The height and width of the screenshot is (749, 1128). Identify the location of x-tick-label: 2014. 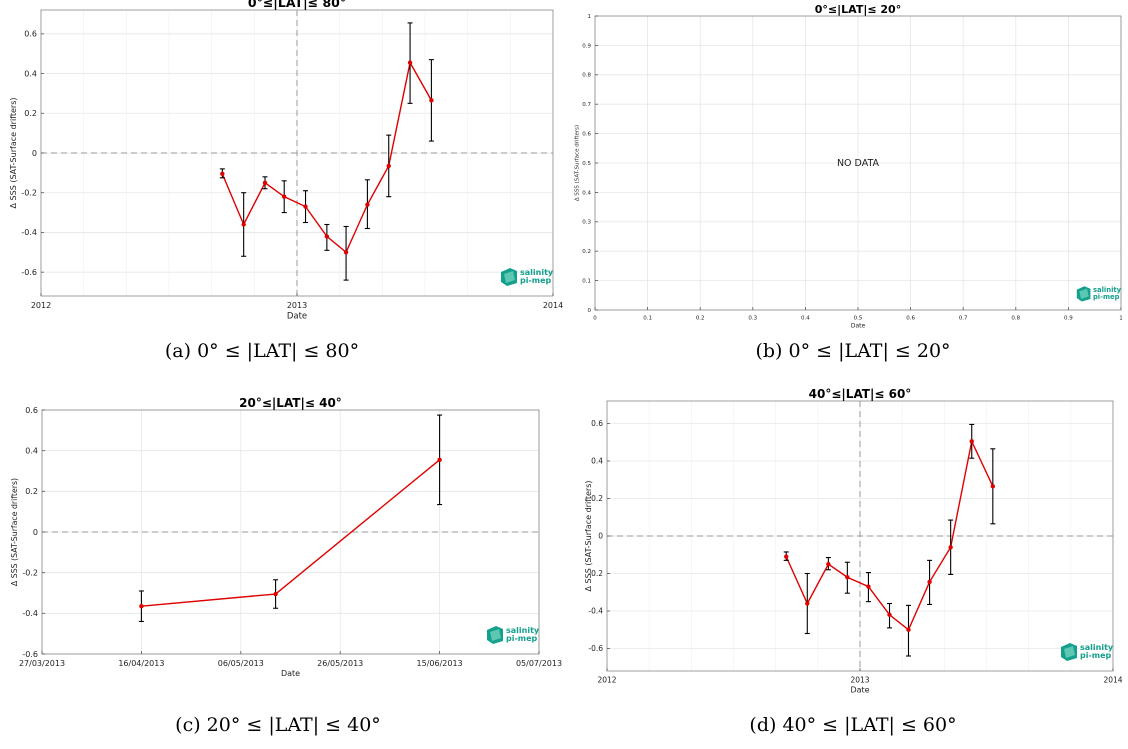
(553, 305).